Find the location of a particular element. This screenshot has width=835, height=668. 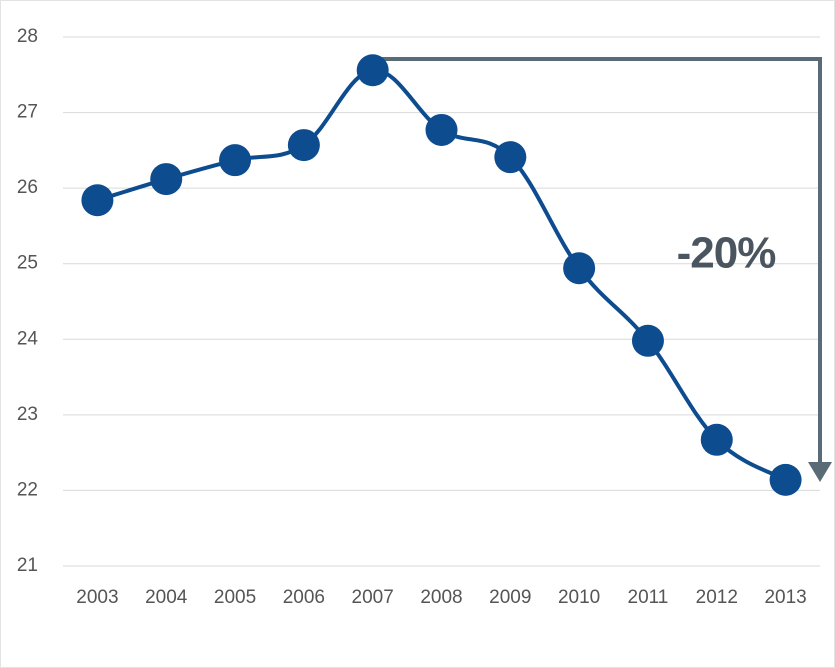

y-tick-label: 22 is located at coordinates (27, 489).